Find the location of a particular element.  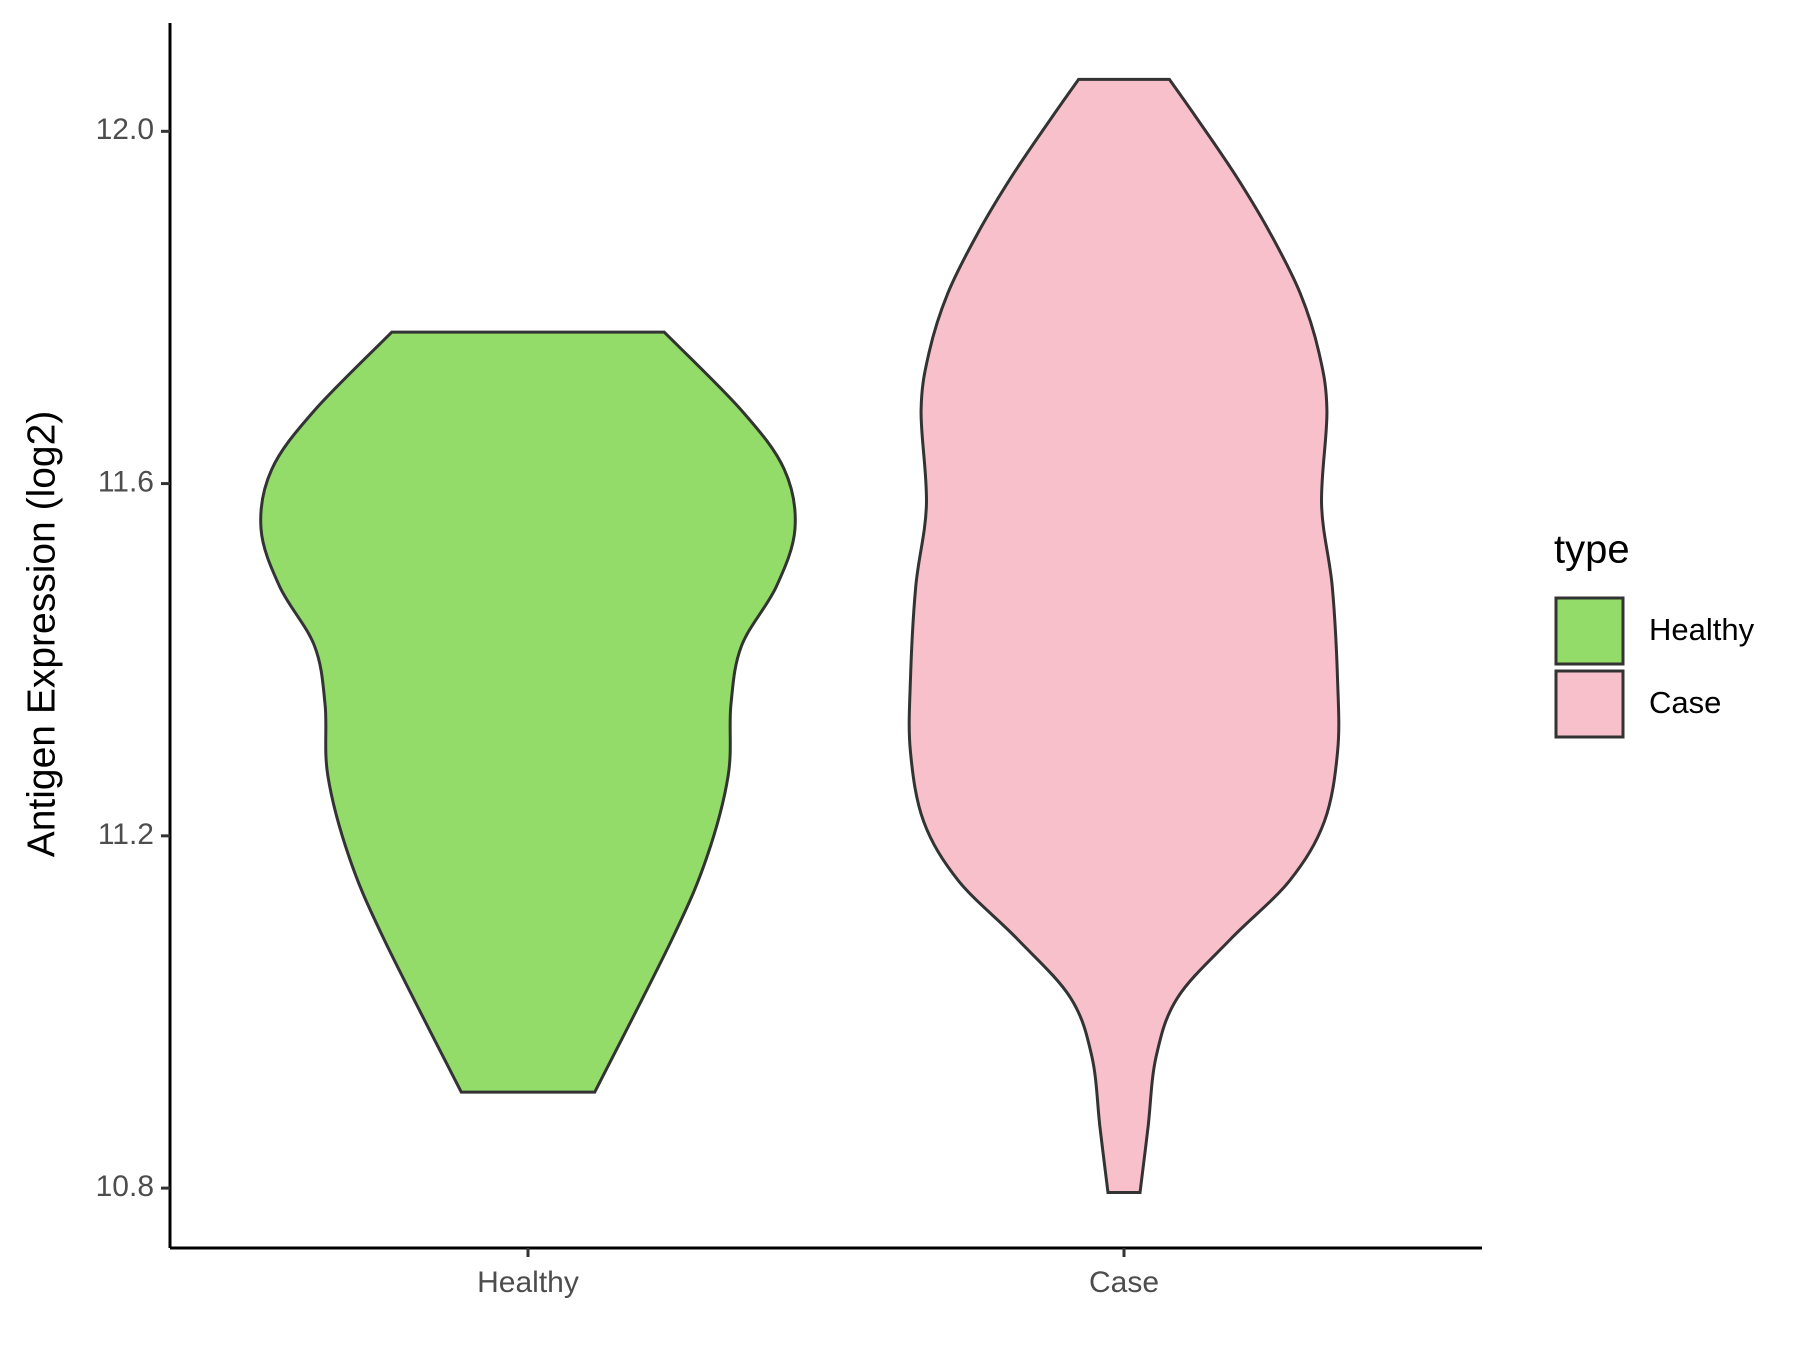

y-tick-label: 10.8 is located at coordinates (125, 1186).